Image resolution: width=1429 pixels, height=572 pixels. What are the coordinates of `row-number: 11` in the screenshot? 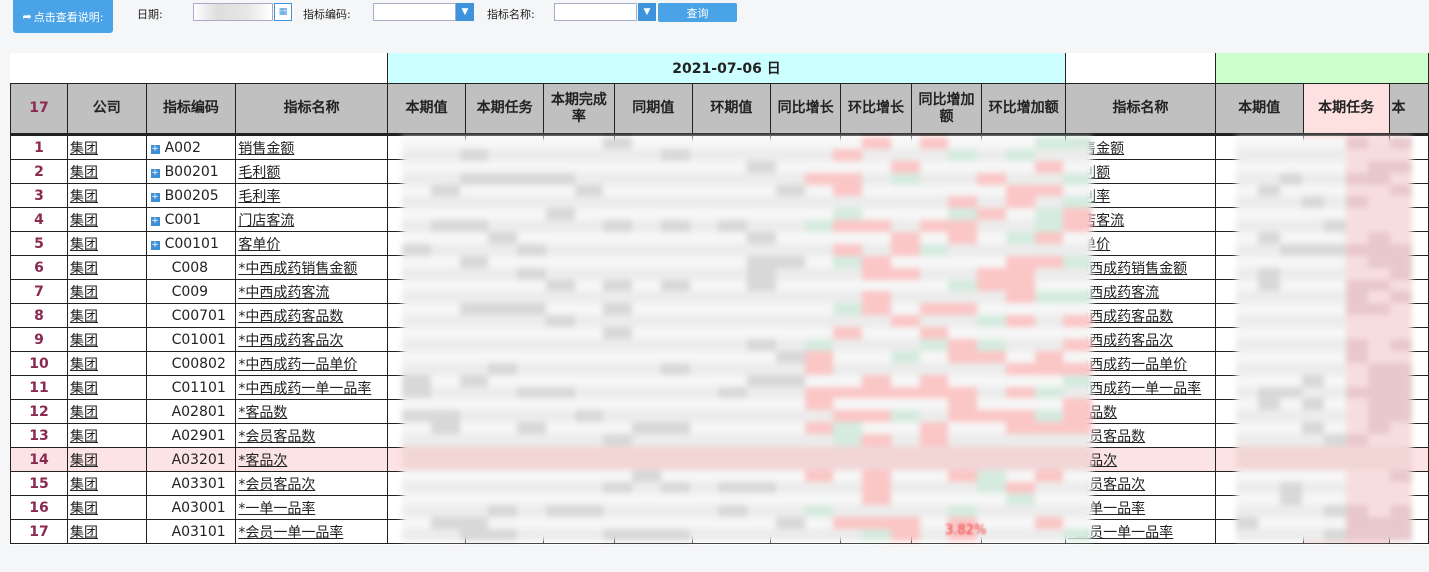 It's located at (39, 387).